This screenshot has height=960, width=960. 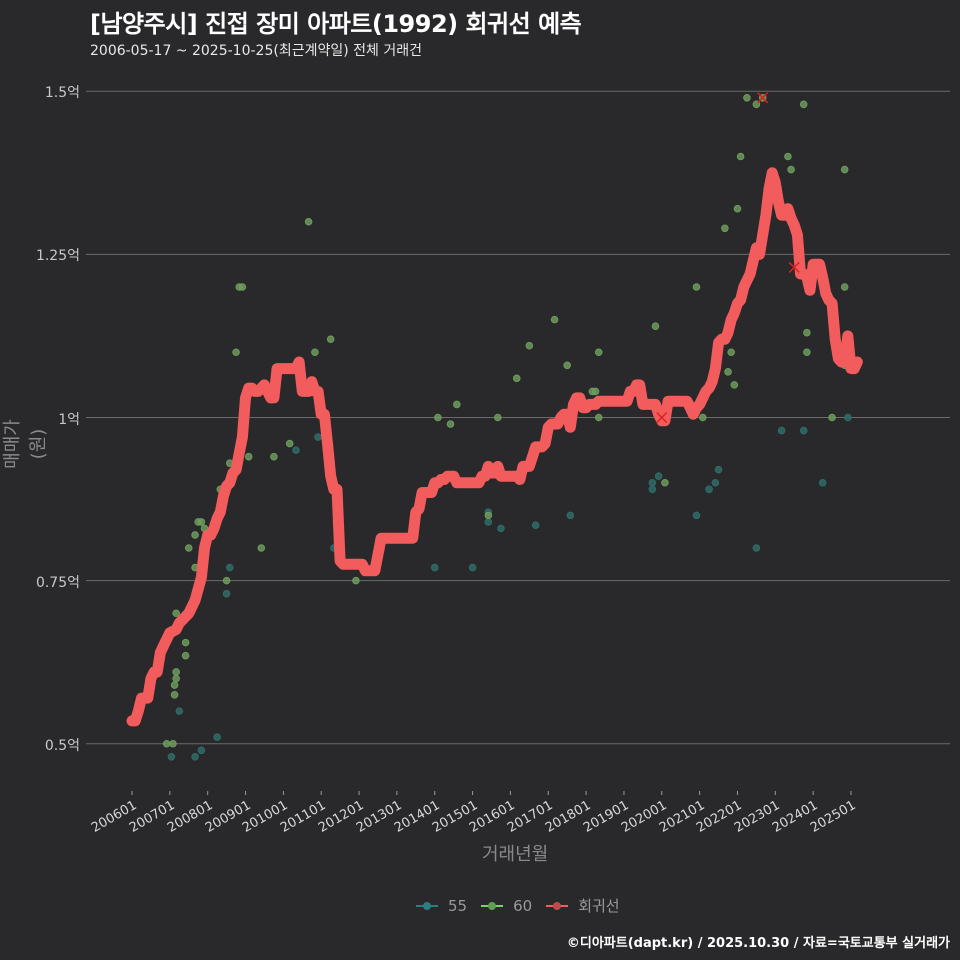 What do you see at coordinates (256, 51) in the screenshot?
I see `chart-subtitle: 2006-05-17 ~ 2025-10-25(최근계약일) 전체 거래건` at bounding box center [256, 51].